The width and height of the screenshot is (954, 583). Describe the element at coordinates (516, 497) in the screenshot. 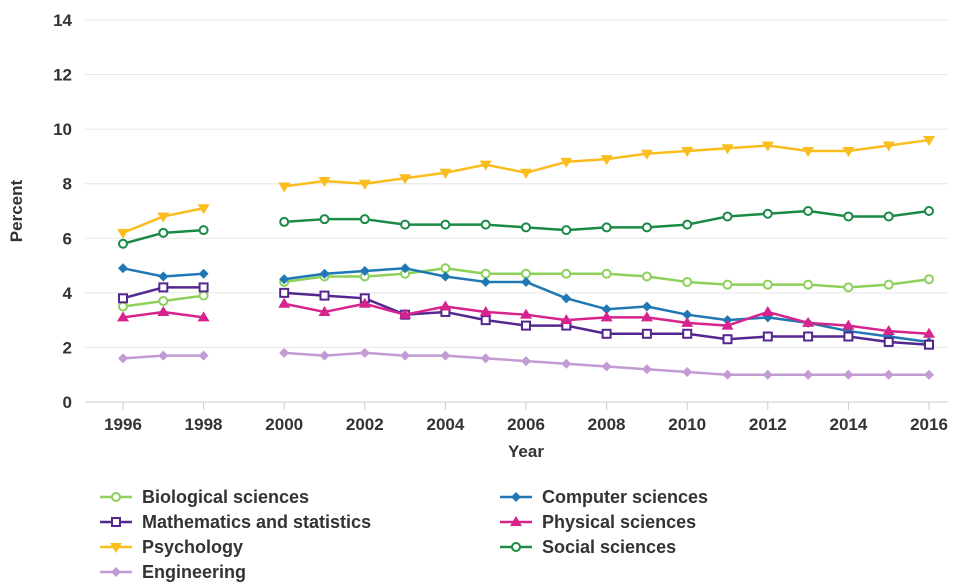

I see `legend-symbol-computer-sciences` at that location.